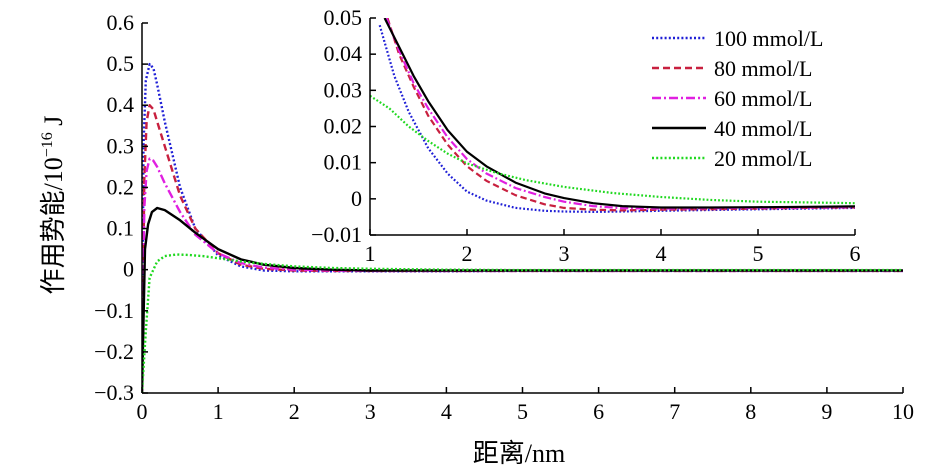 Image resolution: width=945 pixels, height=470 pixels. Describe the element at coordinates (343, 126) in the screenshot. I see `y-tick-label: 0.02` at that location.